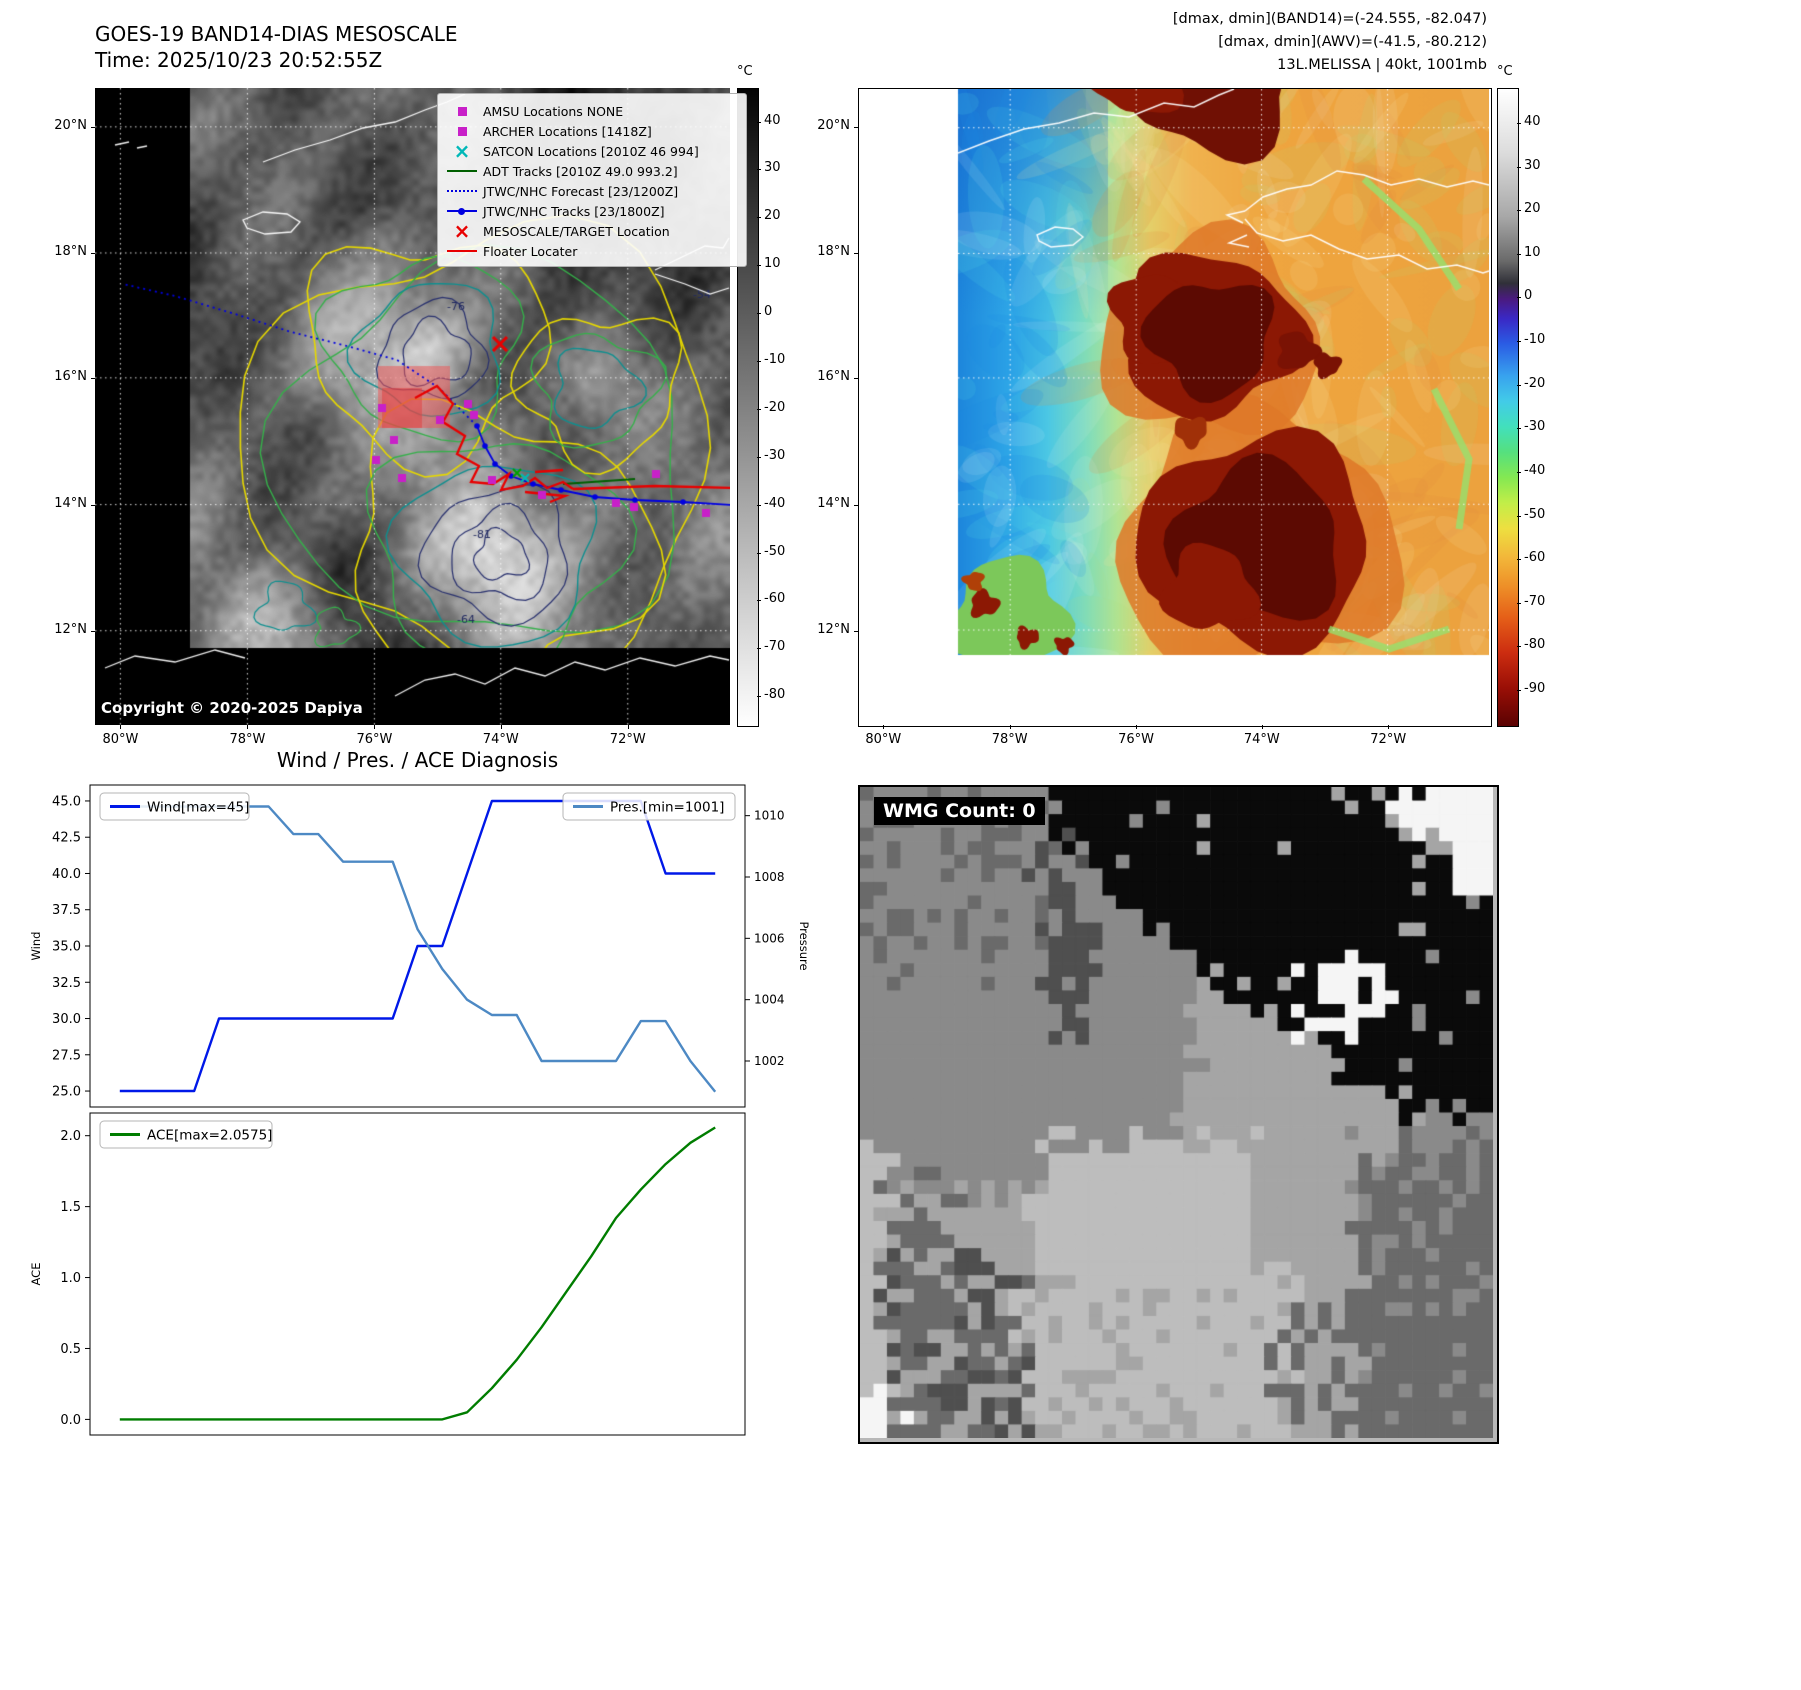 This screenshot has width=1801, height=1690. I want to click on awv-colorbar-tick-label: -40, so click(1535, 470).